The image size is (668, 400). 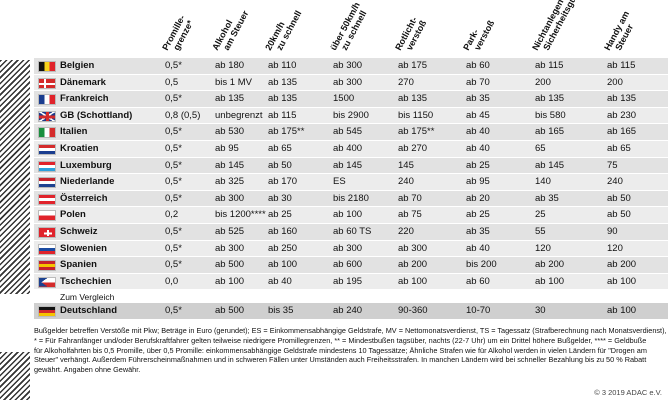 I want to click on table-cell: ab 35, so click(x=478, y=231).